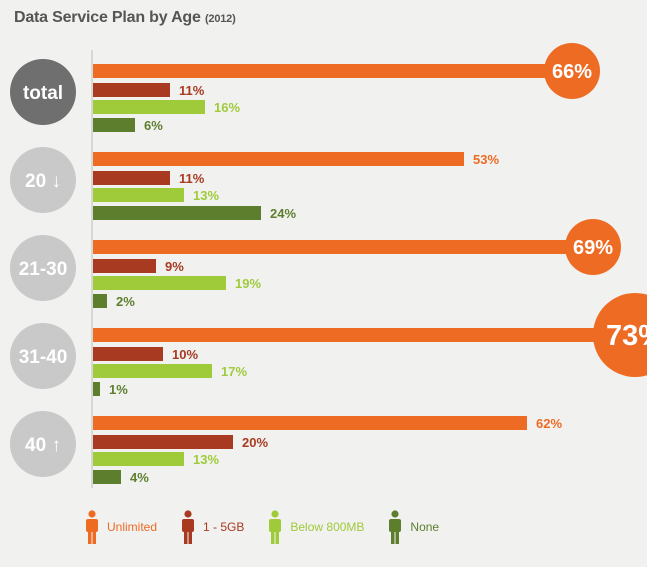 This screenshot has height=567, width=647. I want to click on data-label: 4%, so click(139, 477).